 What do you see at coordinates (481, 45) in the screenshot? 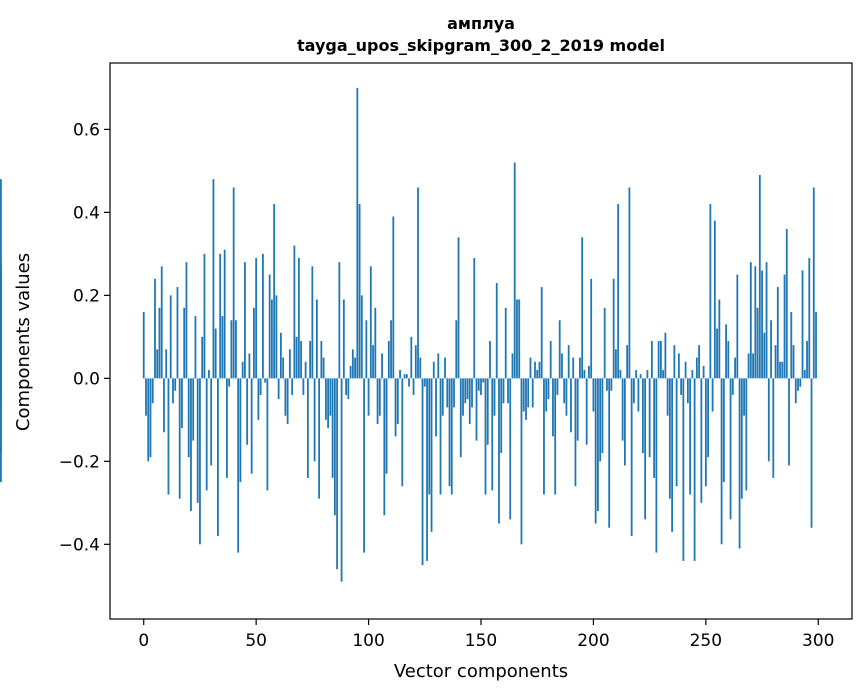
I see `chart-subtitle: tayga_upos_skipgram_300_2_2019 model` at bounding box center [481, 45].